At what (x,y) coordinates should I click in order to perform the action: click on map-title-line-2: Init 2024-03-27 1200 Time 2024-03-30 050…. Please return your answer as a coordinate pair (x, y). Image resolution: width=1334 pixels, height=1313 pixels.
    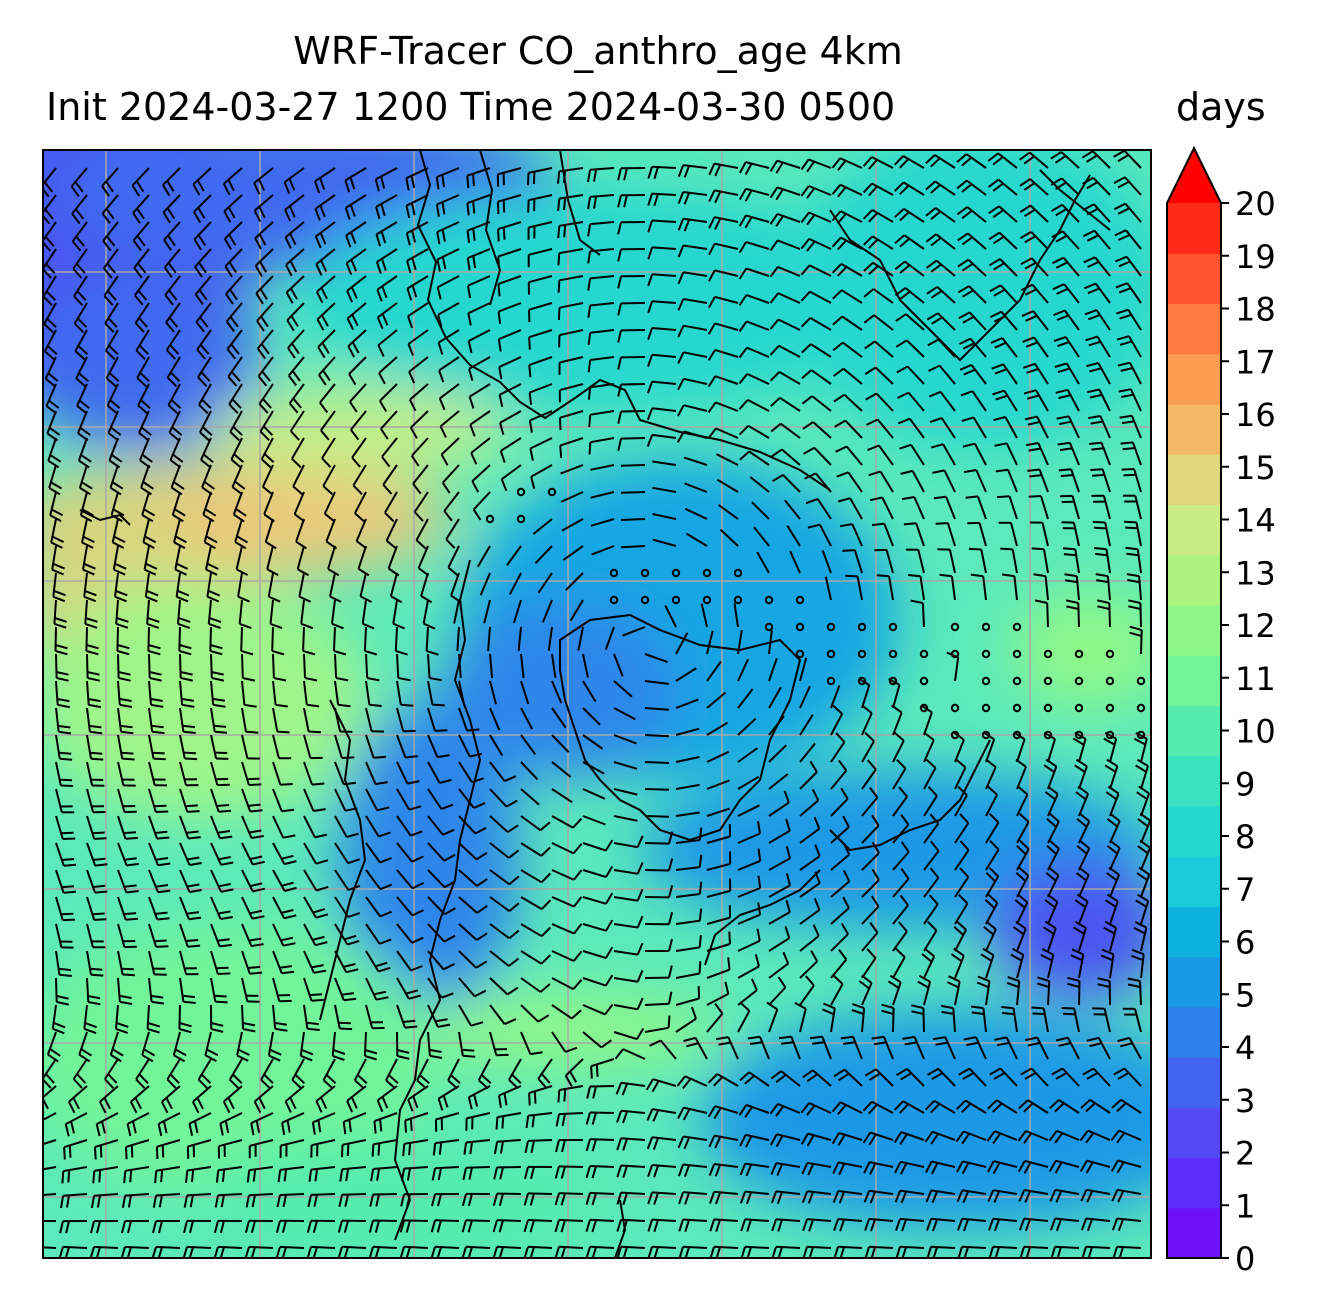
    Looking at the image, I should click on (471, 107).